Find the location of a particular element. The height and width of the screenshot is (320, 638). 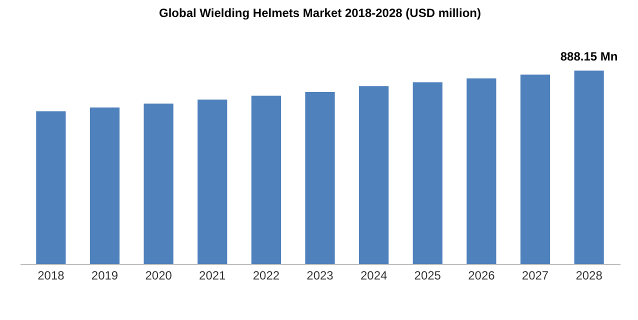

x-tick-label: 2021 is located at coordinates (212, 275).